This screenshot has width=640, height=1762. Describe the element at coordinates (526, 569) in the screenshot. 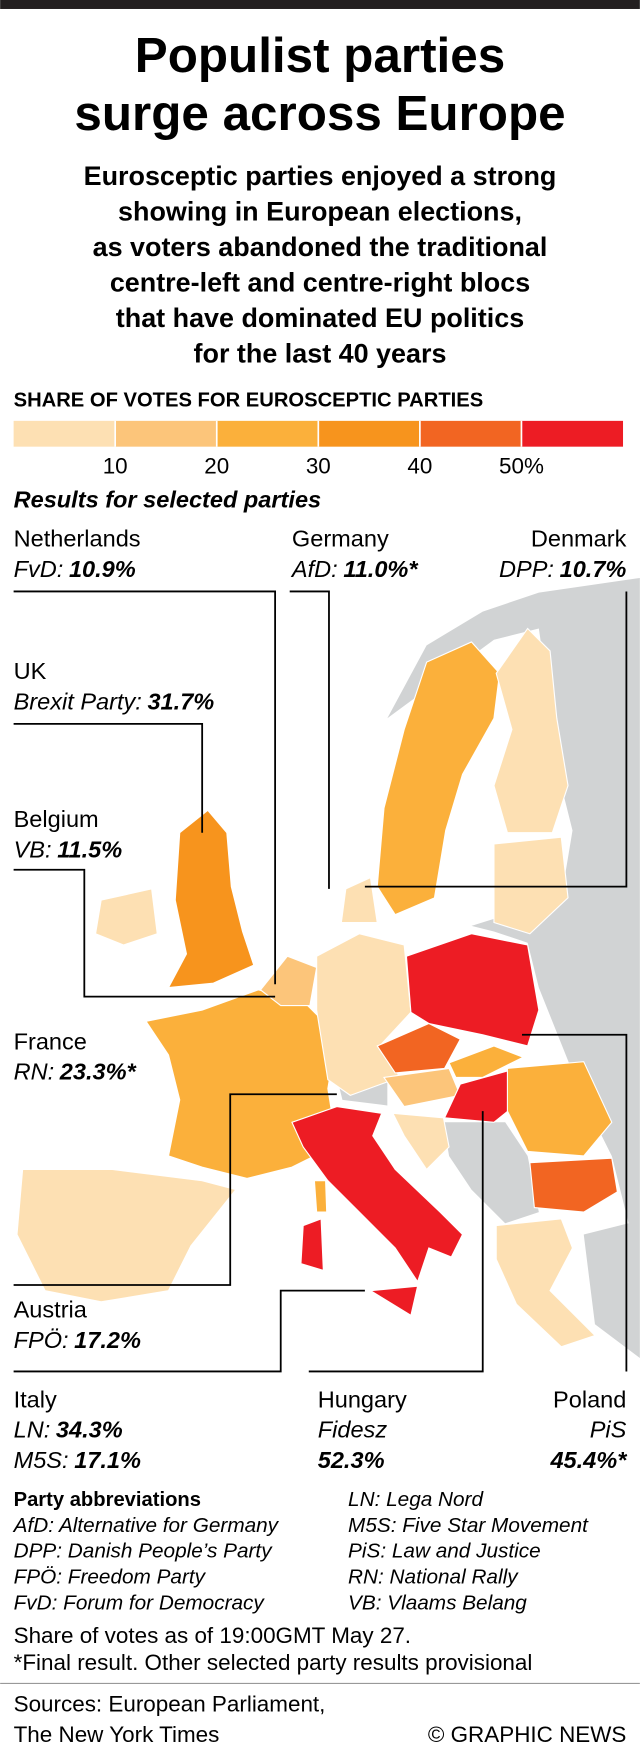

I see `party: DPP:` at that location.